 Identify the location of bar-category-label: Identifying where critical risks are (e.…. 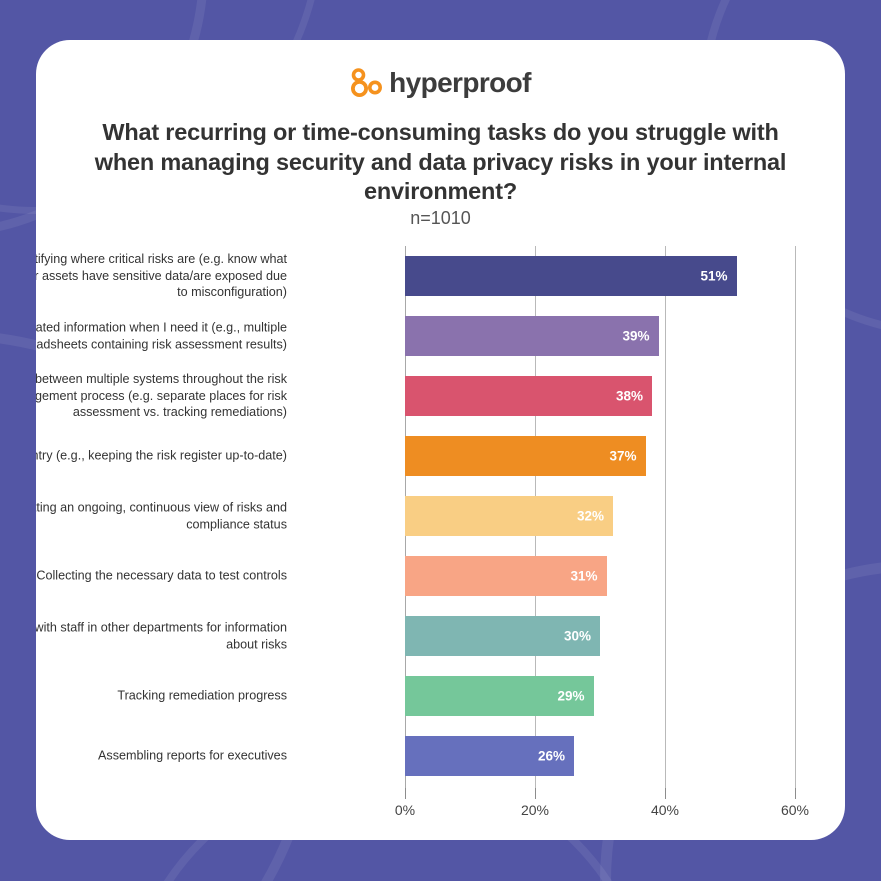
(161, 276).